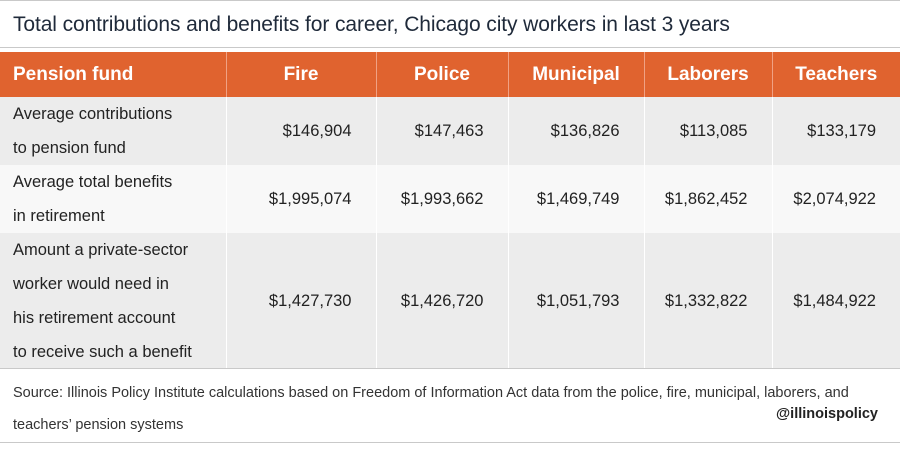 The height and width of the screenshot is (452, 900). Describe the element at coordinates (707, 301) in the screenshot. I see `table-cell-laborers: $1,332,822` at that location.